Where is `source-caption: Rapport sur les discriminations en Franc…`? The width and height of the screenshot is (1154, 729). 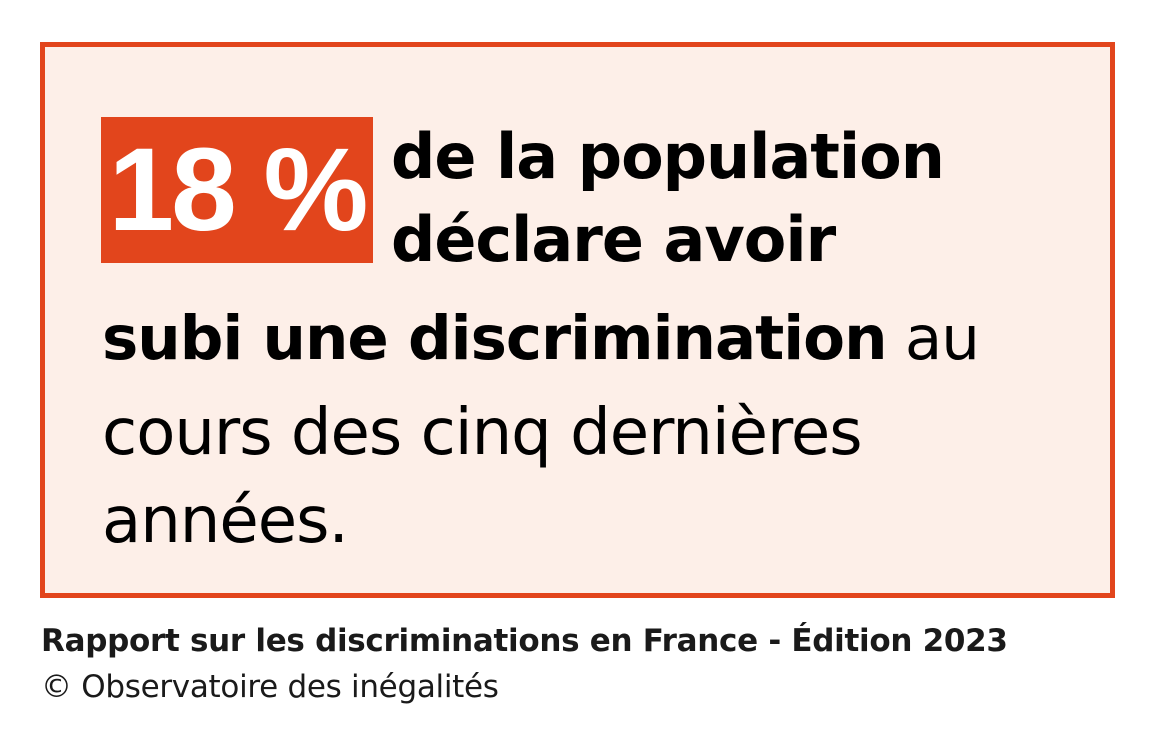 source-caption: Rapport sur les discriminations en Franc… is located at coordinates (524, 641).